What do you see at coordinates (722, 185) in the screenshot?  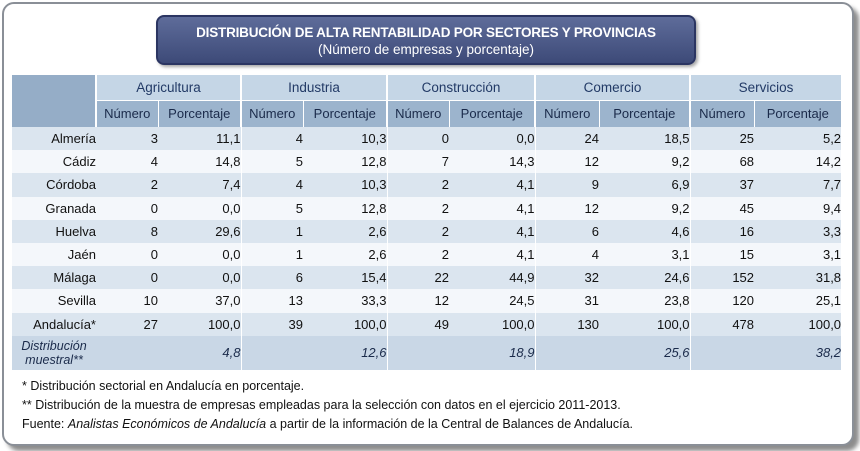 I see `numero-cell: 37` at bounding box center [722, 185].